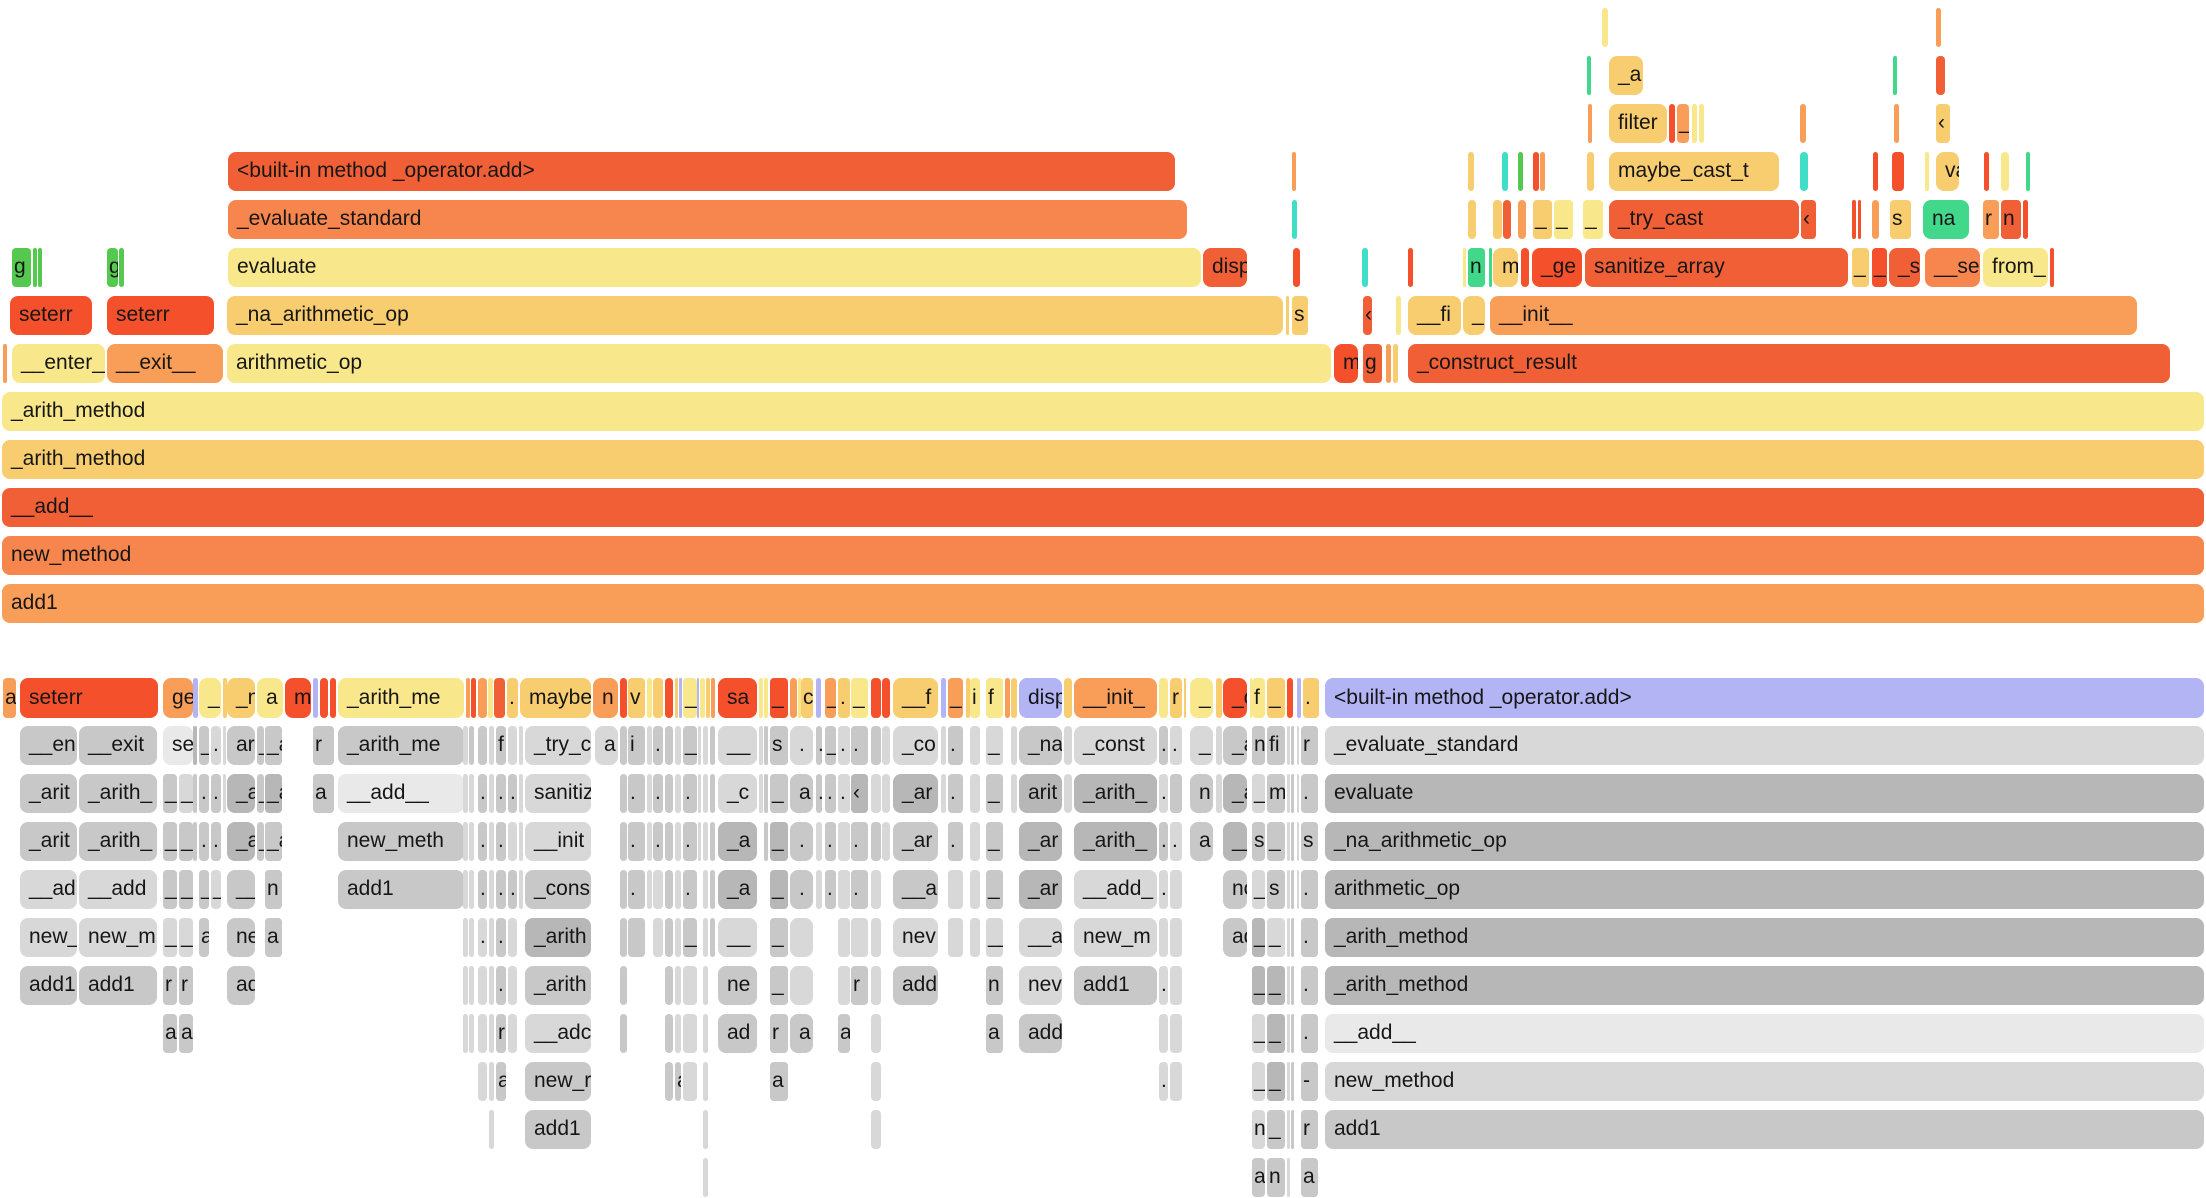  What do you see at coordinates (178, 745) in the screenshot?
I see `caller-frame-cell: se` at bounding box center [178, 745].